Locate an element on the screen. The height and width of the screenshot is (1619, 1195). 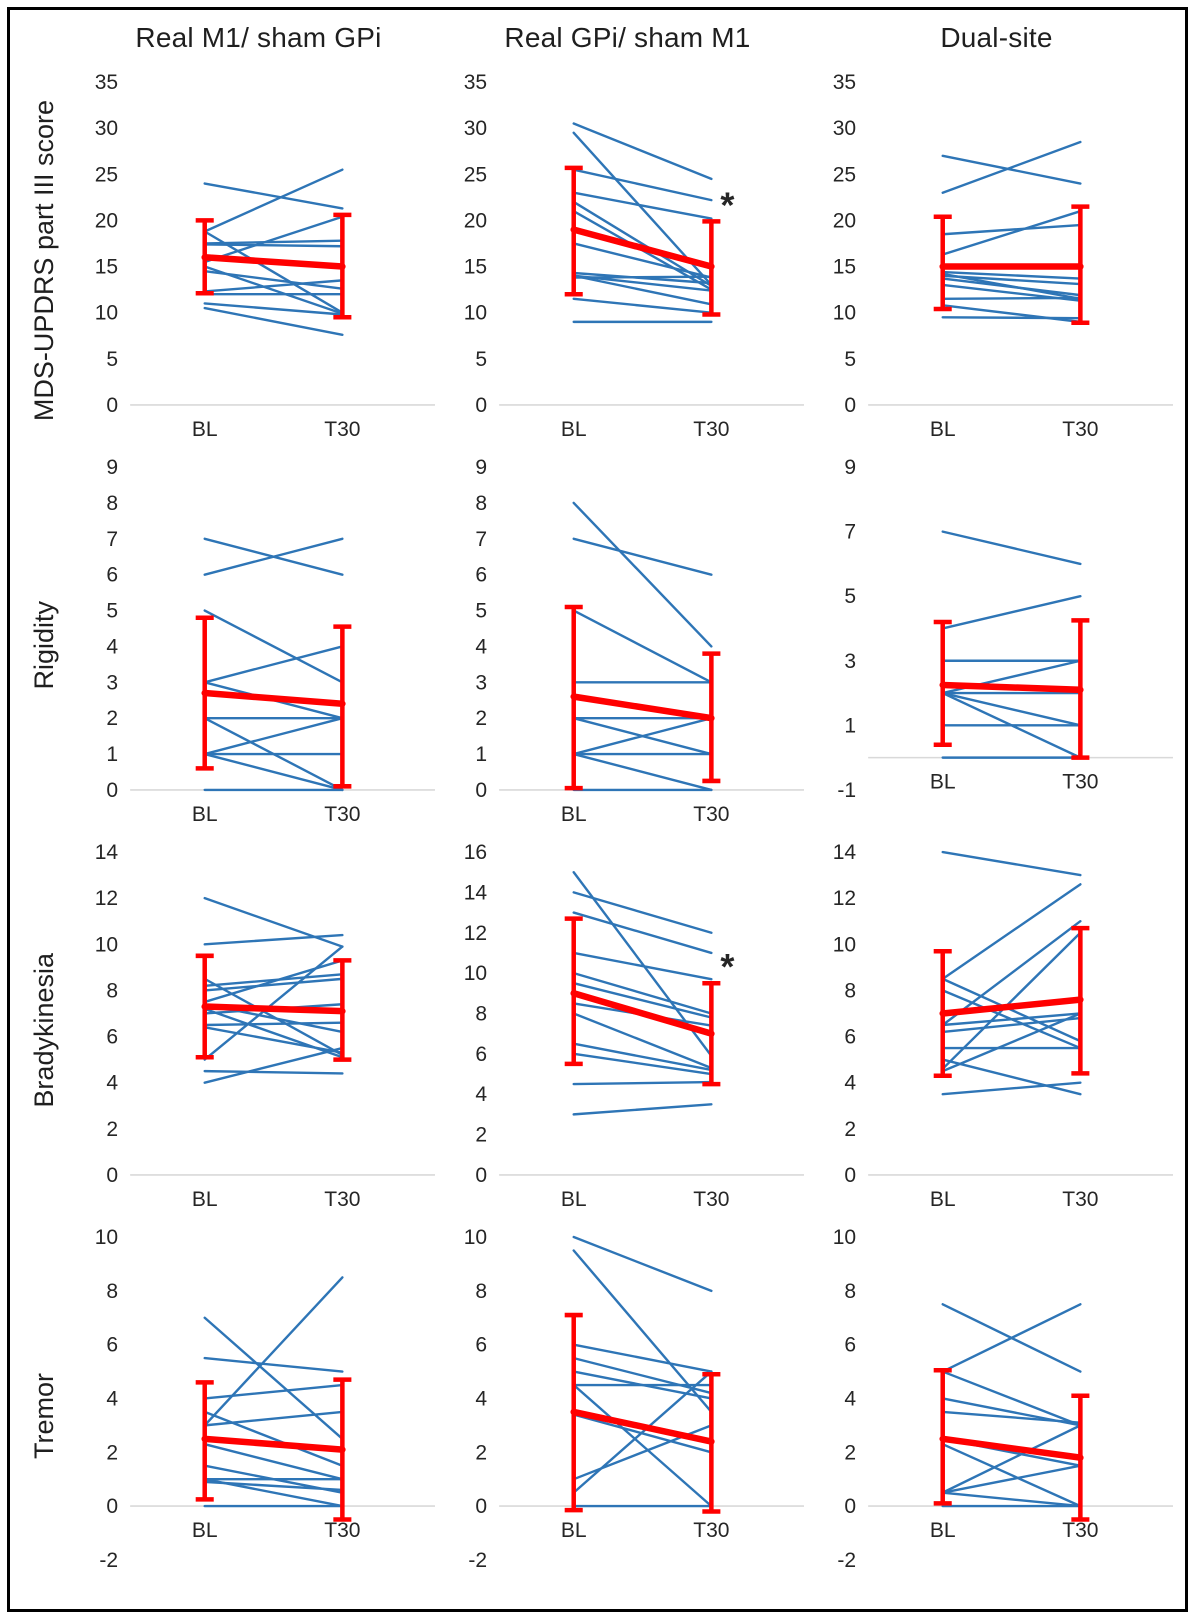
y-tick-label: -2 is located at coordinates (108, 1560).